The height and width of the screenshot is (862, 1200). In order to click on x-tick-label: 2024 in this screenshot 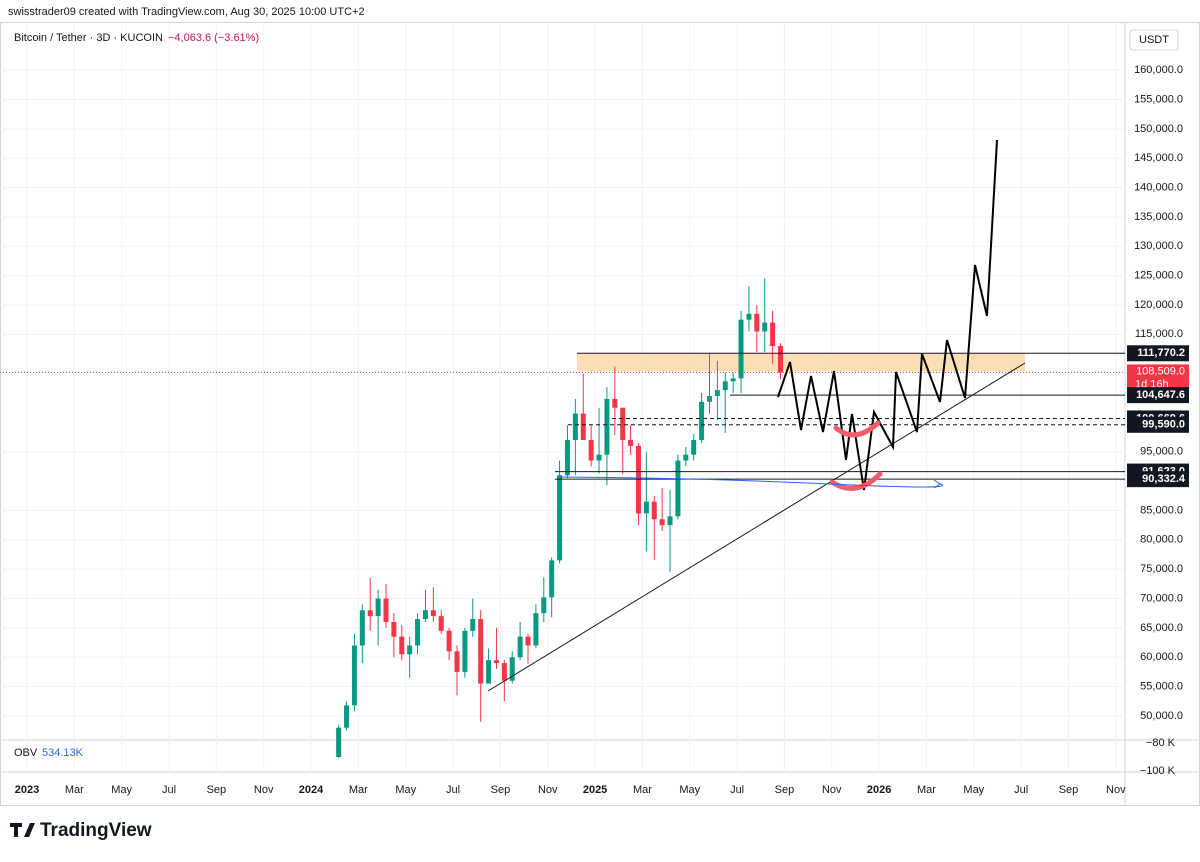, I will do `click(311, 790)`.